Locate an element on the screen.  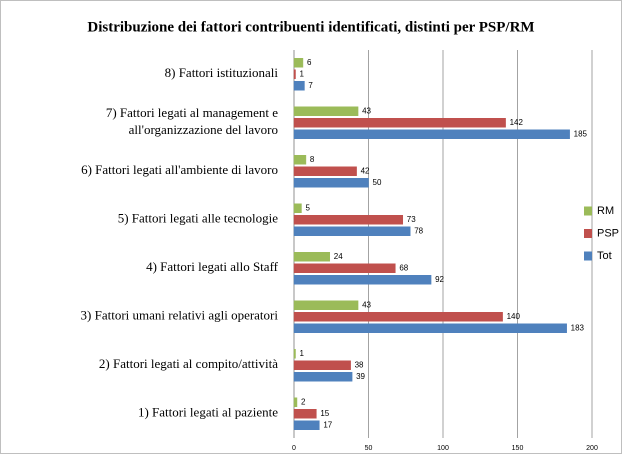
x-tick-label: 150 is located at coordinates (518, 448).